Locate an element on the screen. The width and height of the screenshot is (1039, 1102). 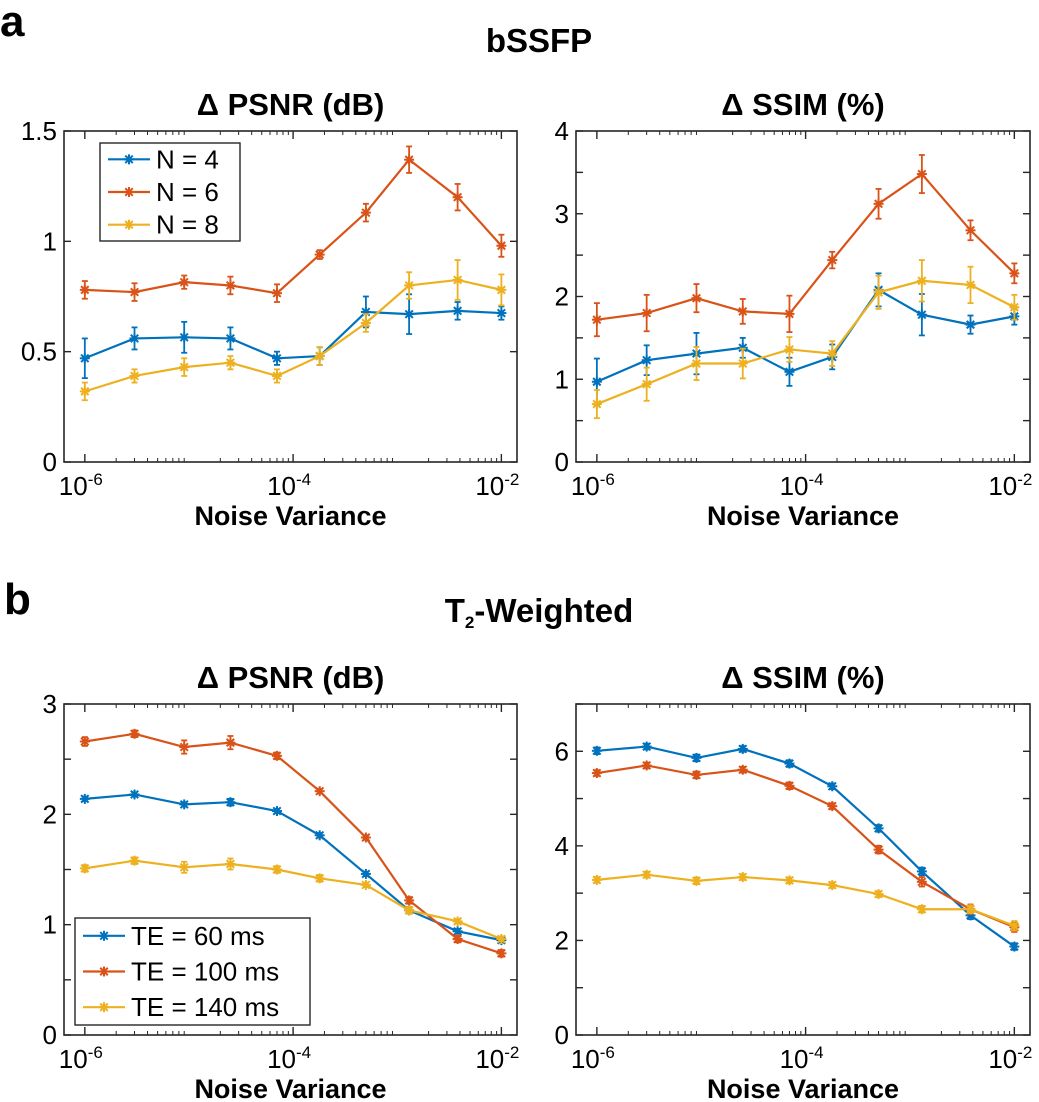
y-tick-label: 3 is located at coordinates (562, 214).